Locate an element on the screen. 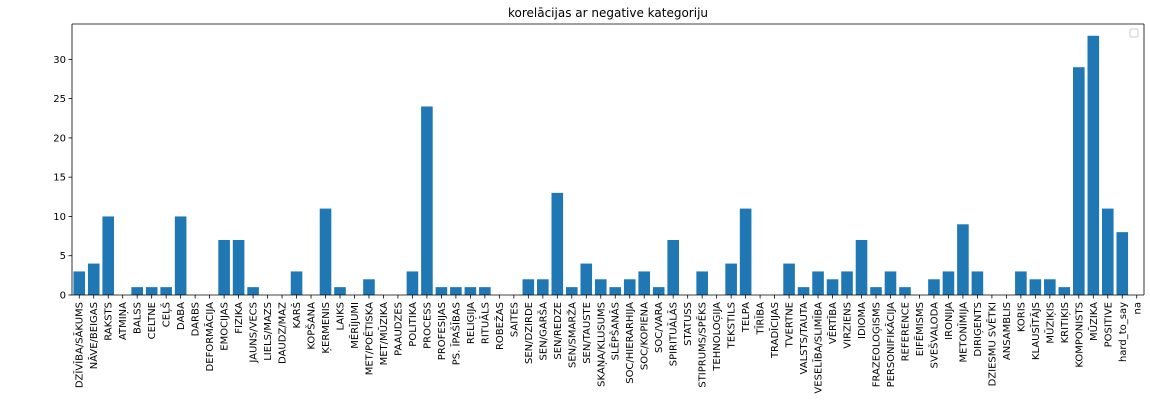 Image resolution: width=1150 pixels, height=400 pixels. x-tick-label: PROFESIJAS is located at coordinates (442, 331).